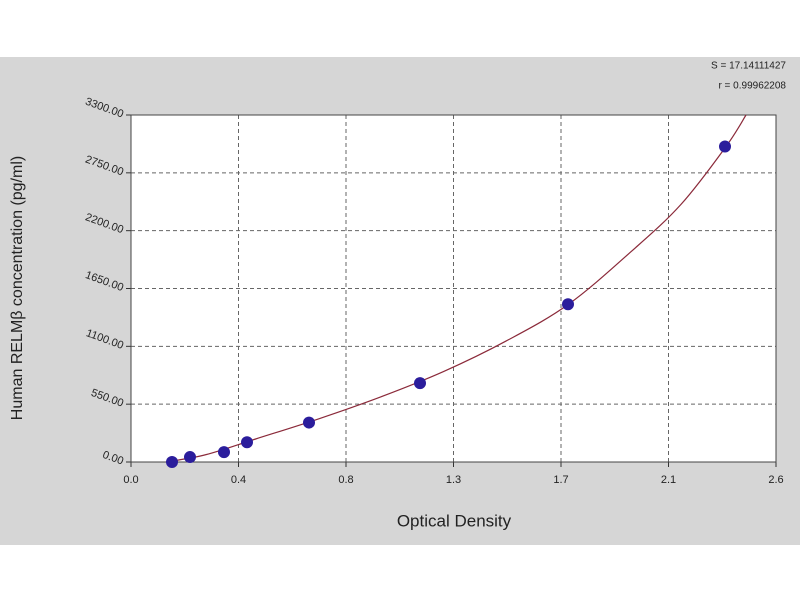 Image resolution: width=800 pixels, height=600 pixels. Describe the element at coordinates (345, 480) in the screenshot. I see `x-tick-label: 0.8` at that location.